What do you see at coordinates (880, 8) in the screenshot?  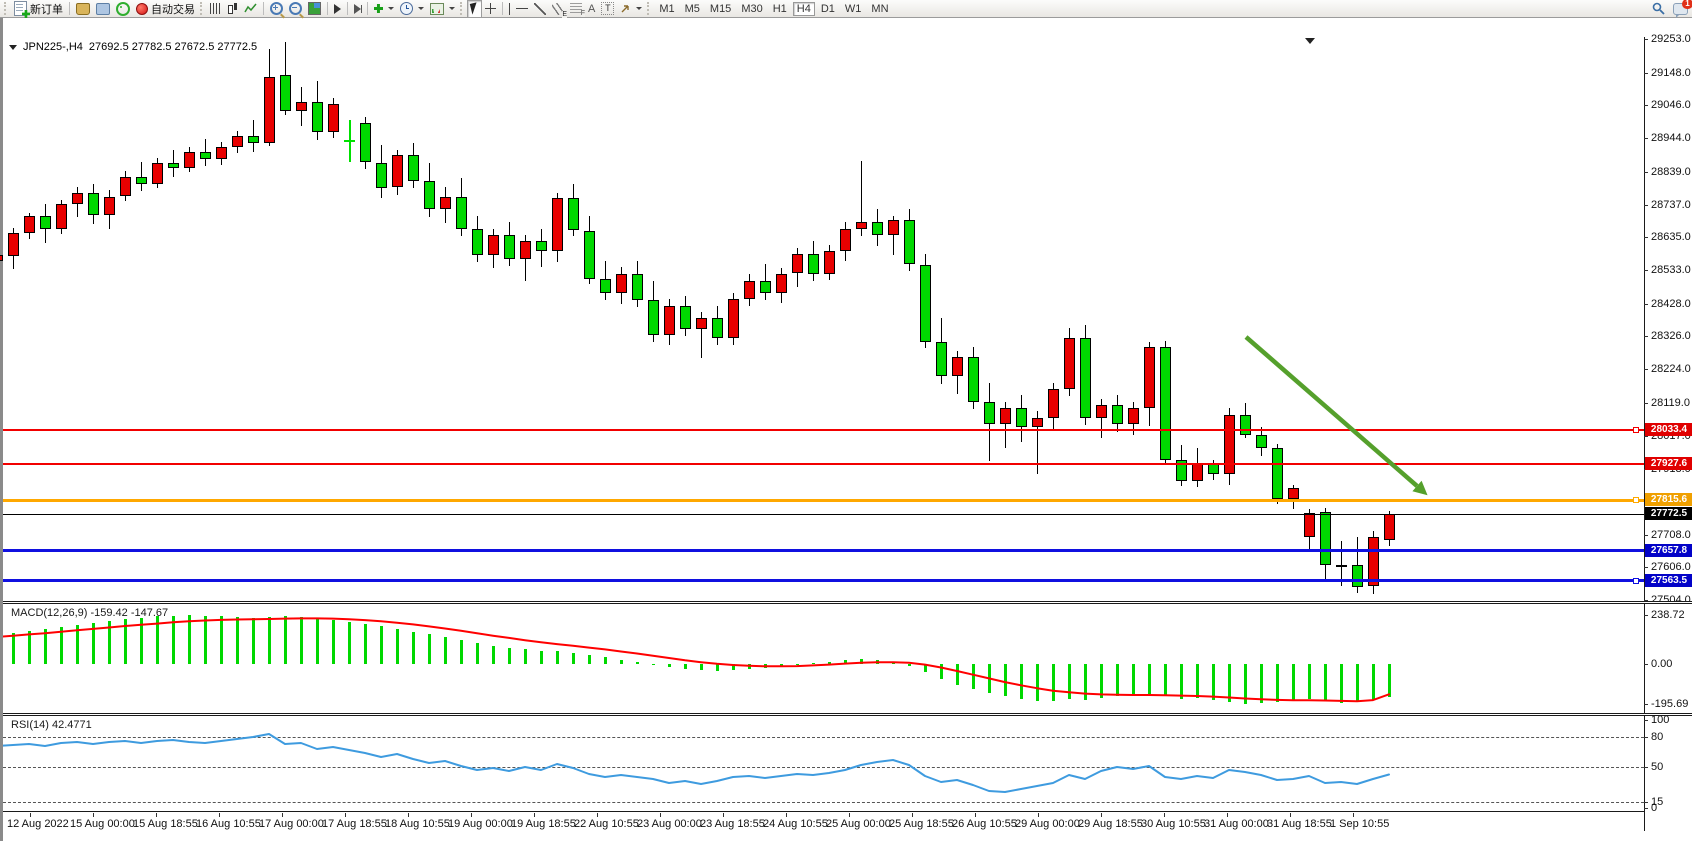 I see `timeframe-button-MN: MN` at bounding box center [880, 8].